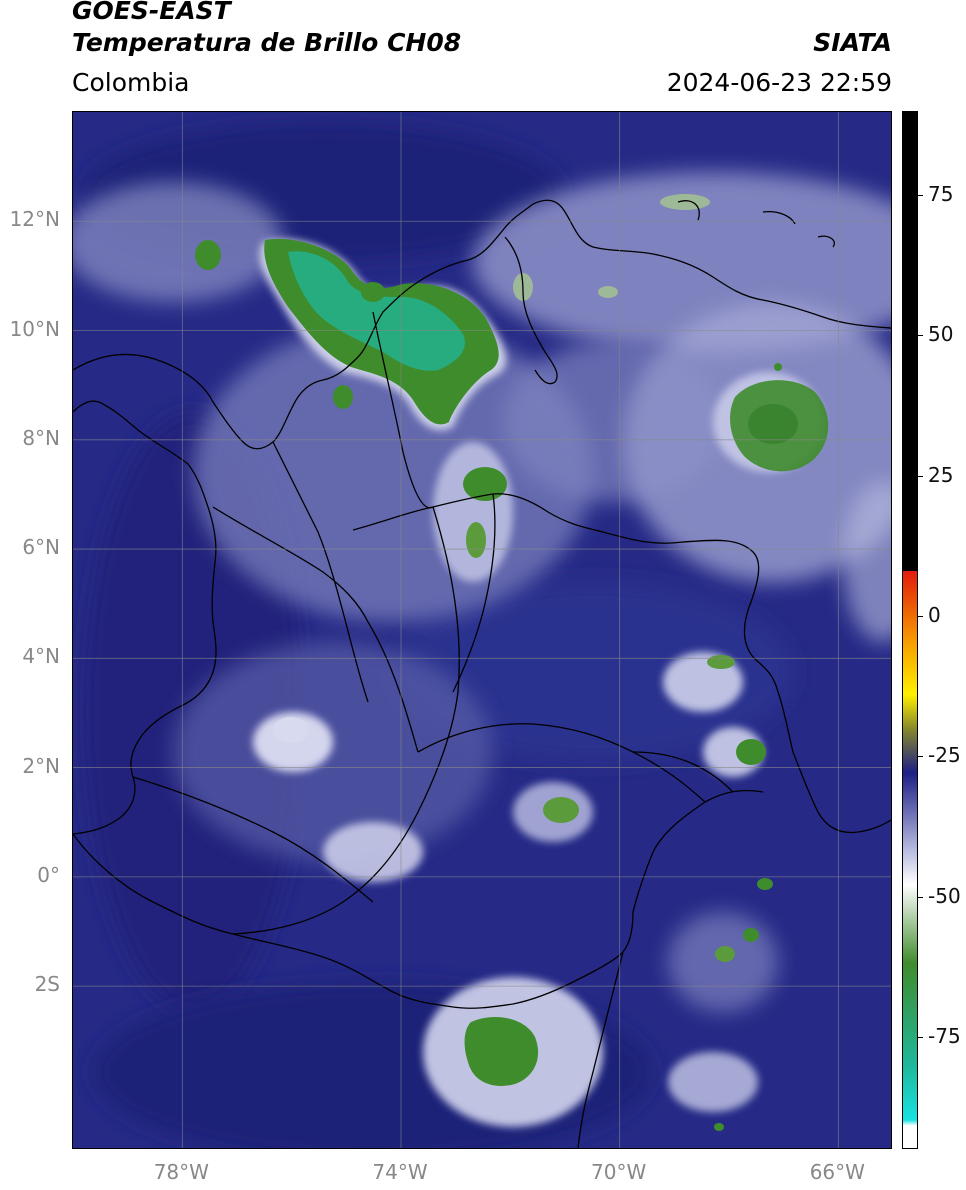 This screenshot has height=1190, width=966. I want to click on datetime-label: 2024-06-23 22:59, so click(779, 82).